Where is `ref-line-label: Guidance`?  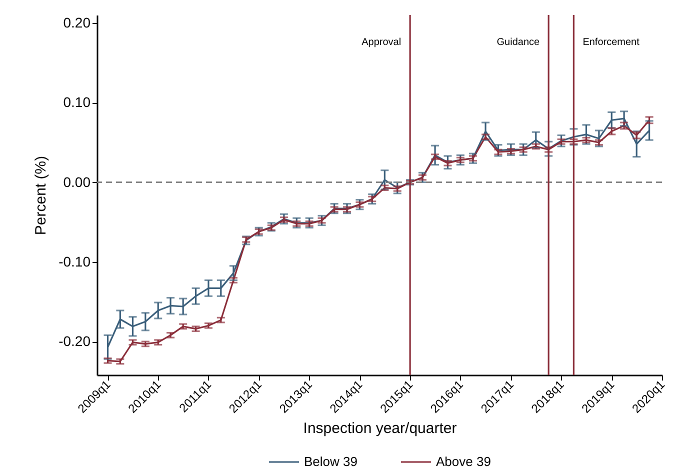 ref-line-label: Guidance is located at coordinates (518, 42).